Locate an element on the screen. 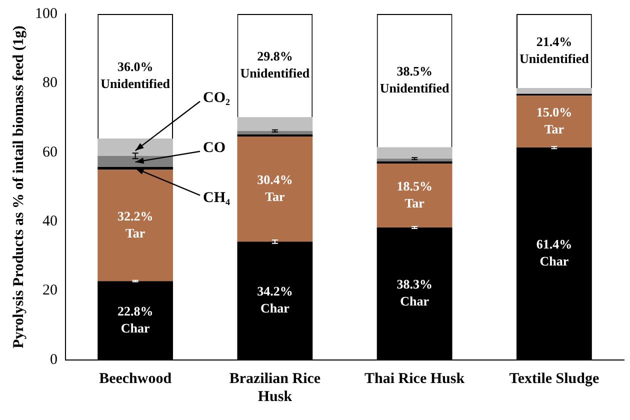  data-label: 21.4% is located at coordinates (554, 41).